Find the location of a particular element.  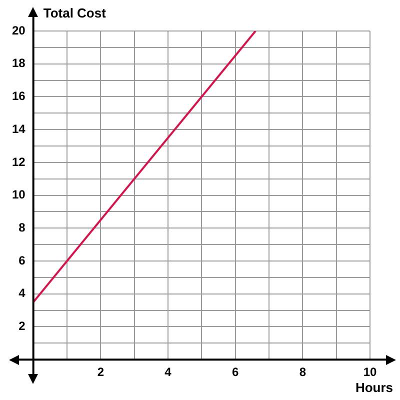

y-tick-label: 18 is located at coordinates (19, 63).